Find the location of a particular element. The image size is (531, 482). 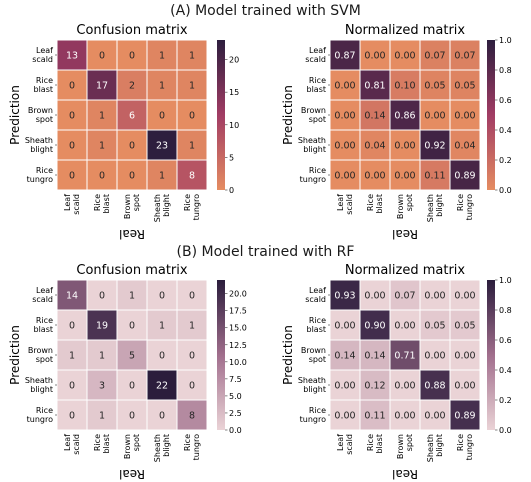

colorbar-tick-label: 20.0 is located at coordinates (238, 294).